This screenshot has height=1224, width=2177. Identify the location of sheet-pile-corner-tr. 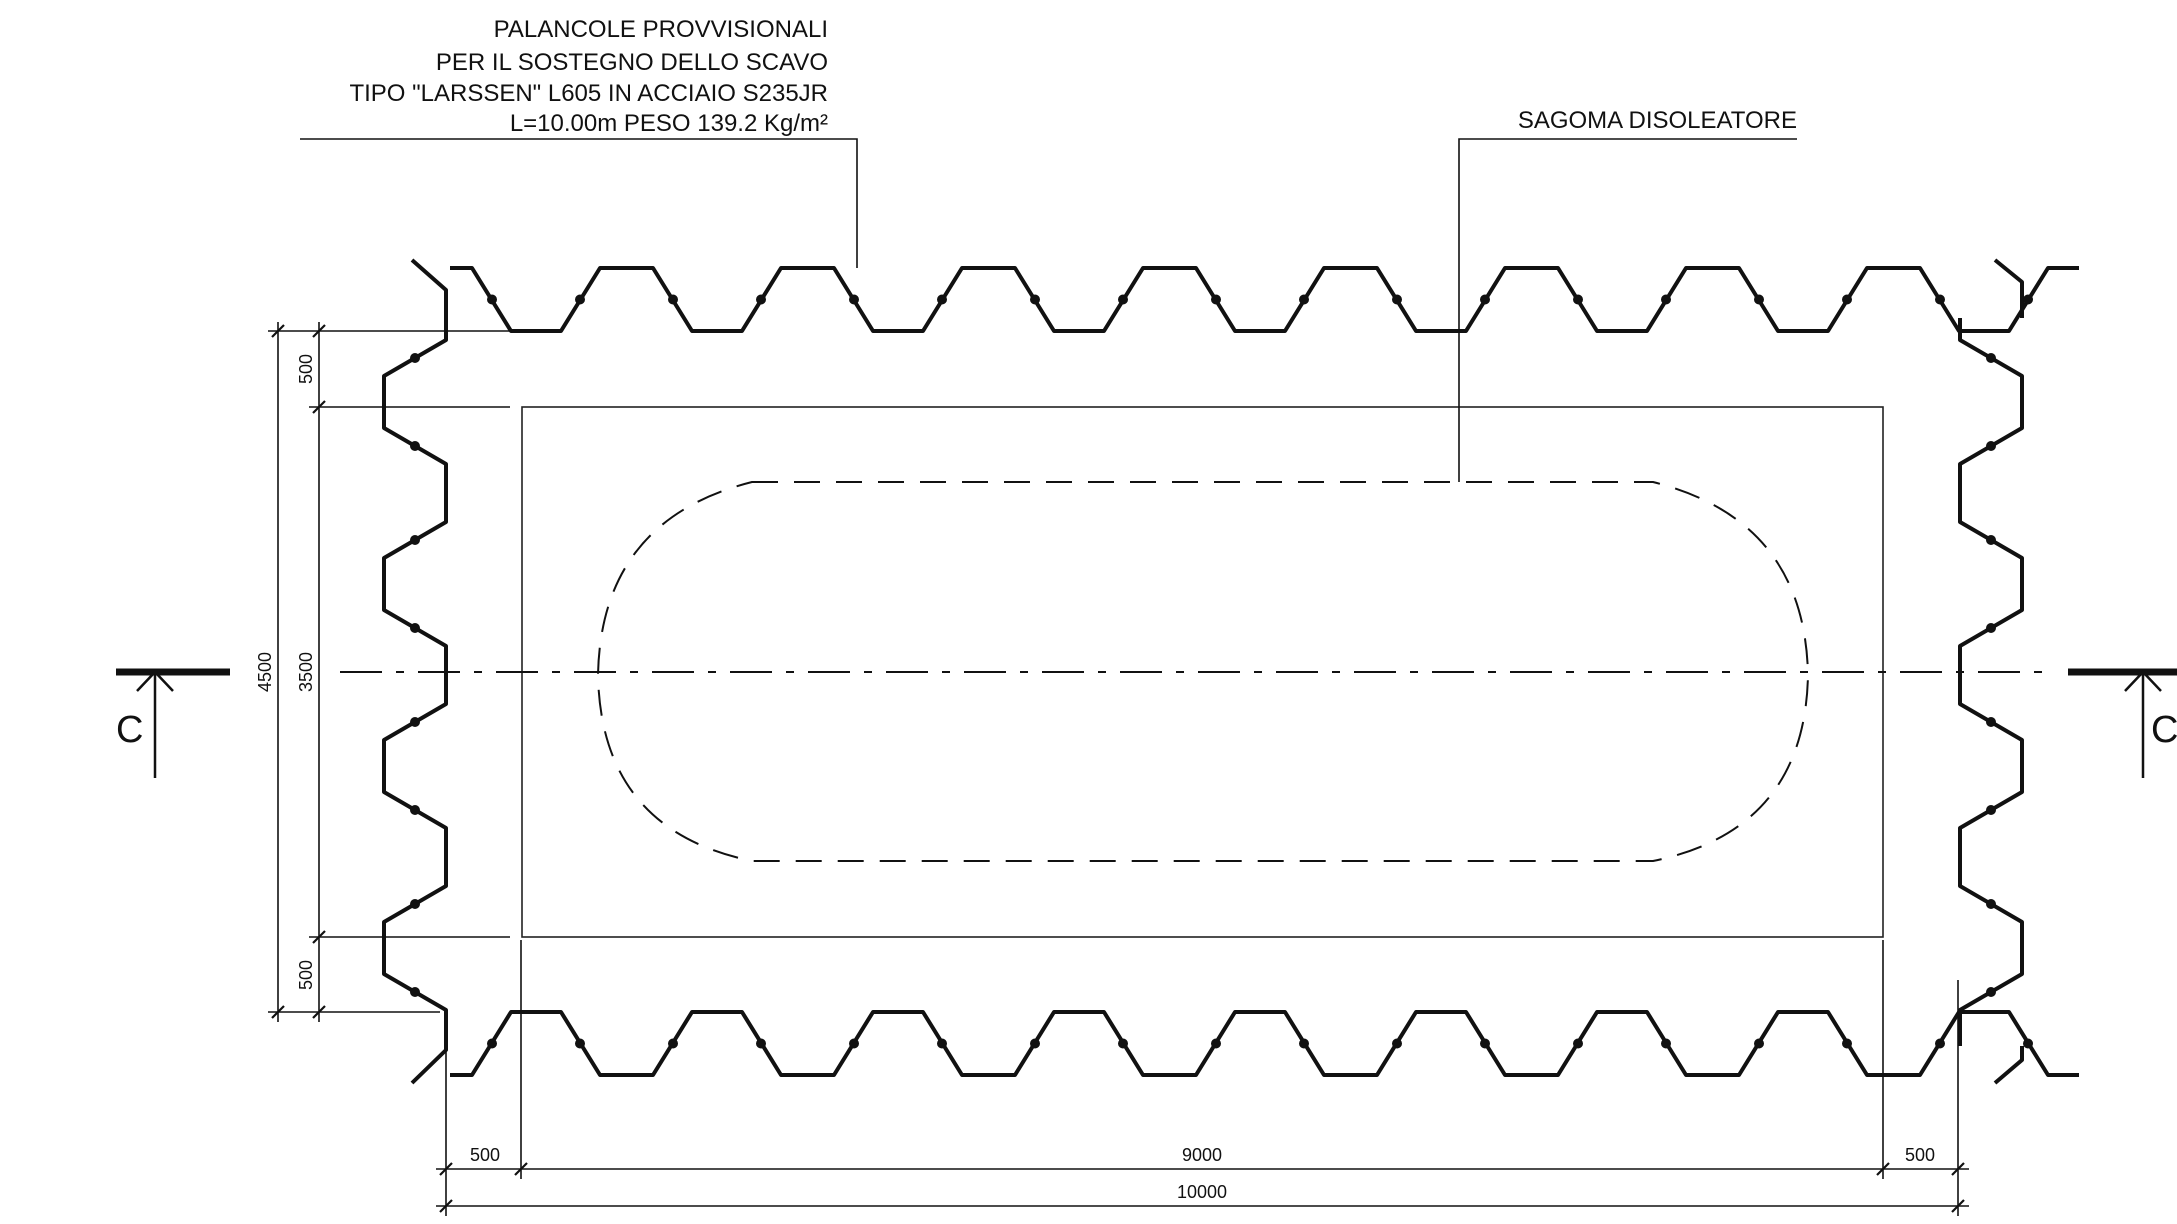
(2008, 288).